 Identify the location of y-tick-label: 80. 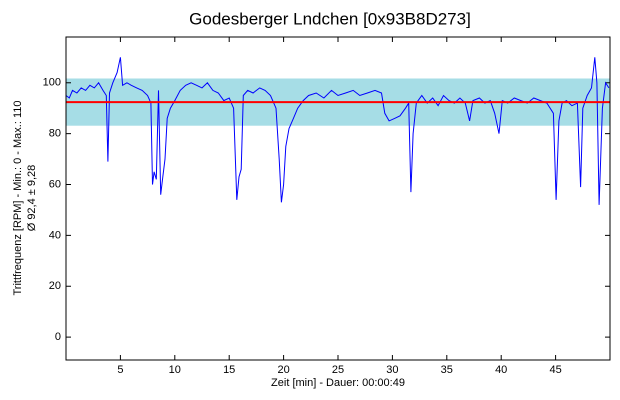
(55, 134).